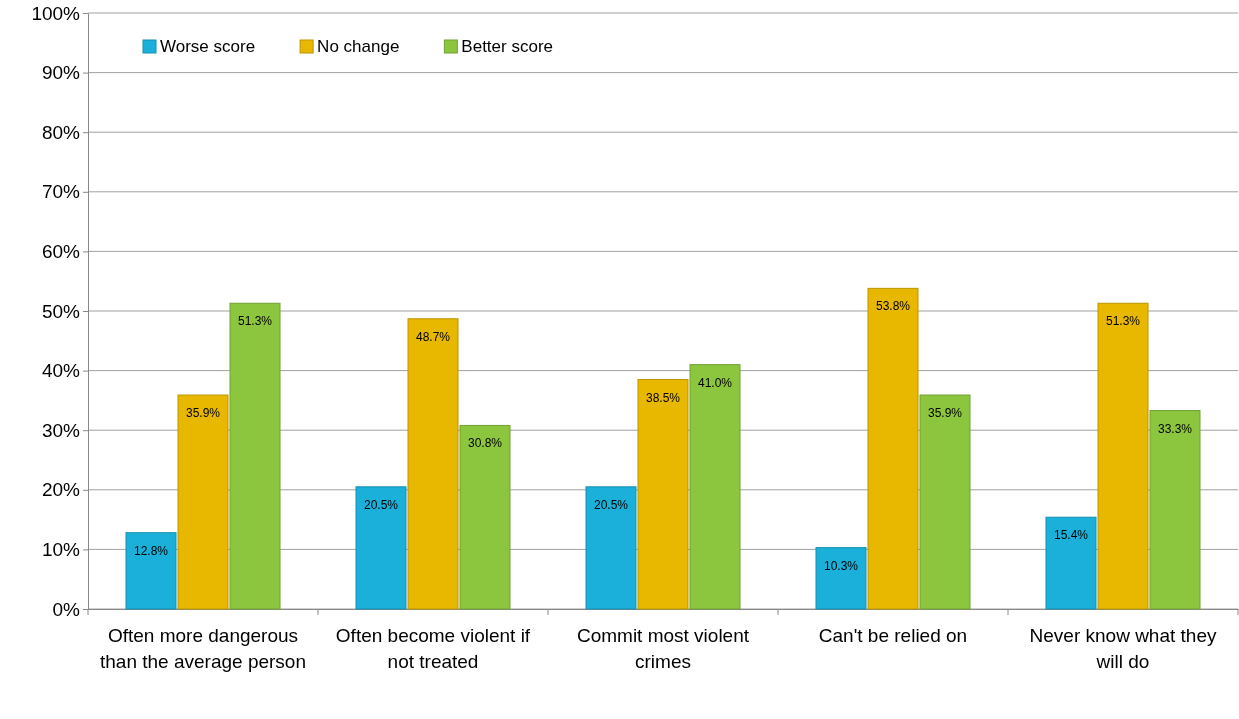 The width and height of the screenshot is (1239, 719). What do you see at coordinates (663, 397) in the screenshot?
I see `data-label: 38.5%` at bounding box center [663, 397].